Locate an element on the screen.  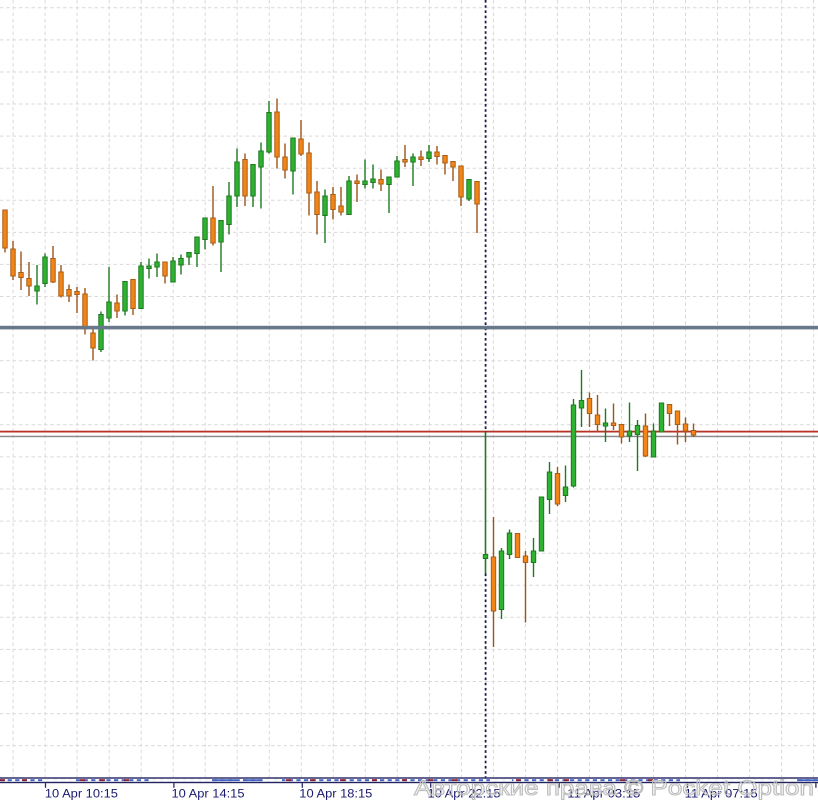
svg-text: 11 Apr 03:15 is located at coordinates (603, 794).